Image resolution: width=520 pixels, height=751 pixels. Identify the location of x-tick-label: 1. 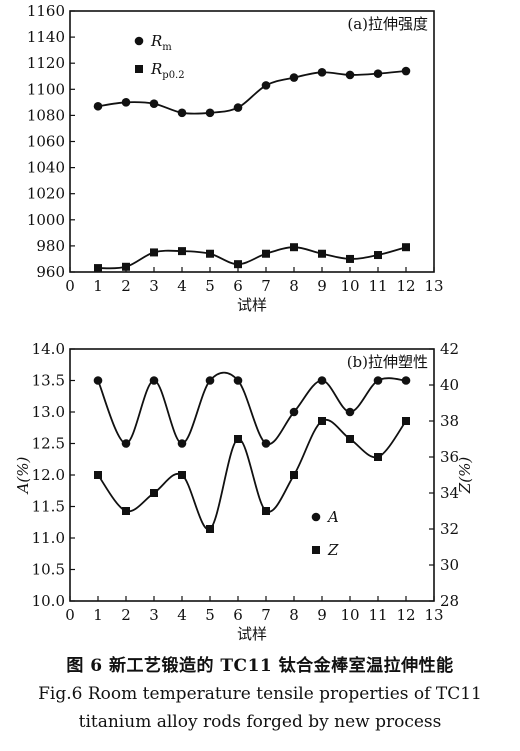
(98, 615).